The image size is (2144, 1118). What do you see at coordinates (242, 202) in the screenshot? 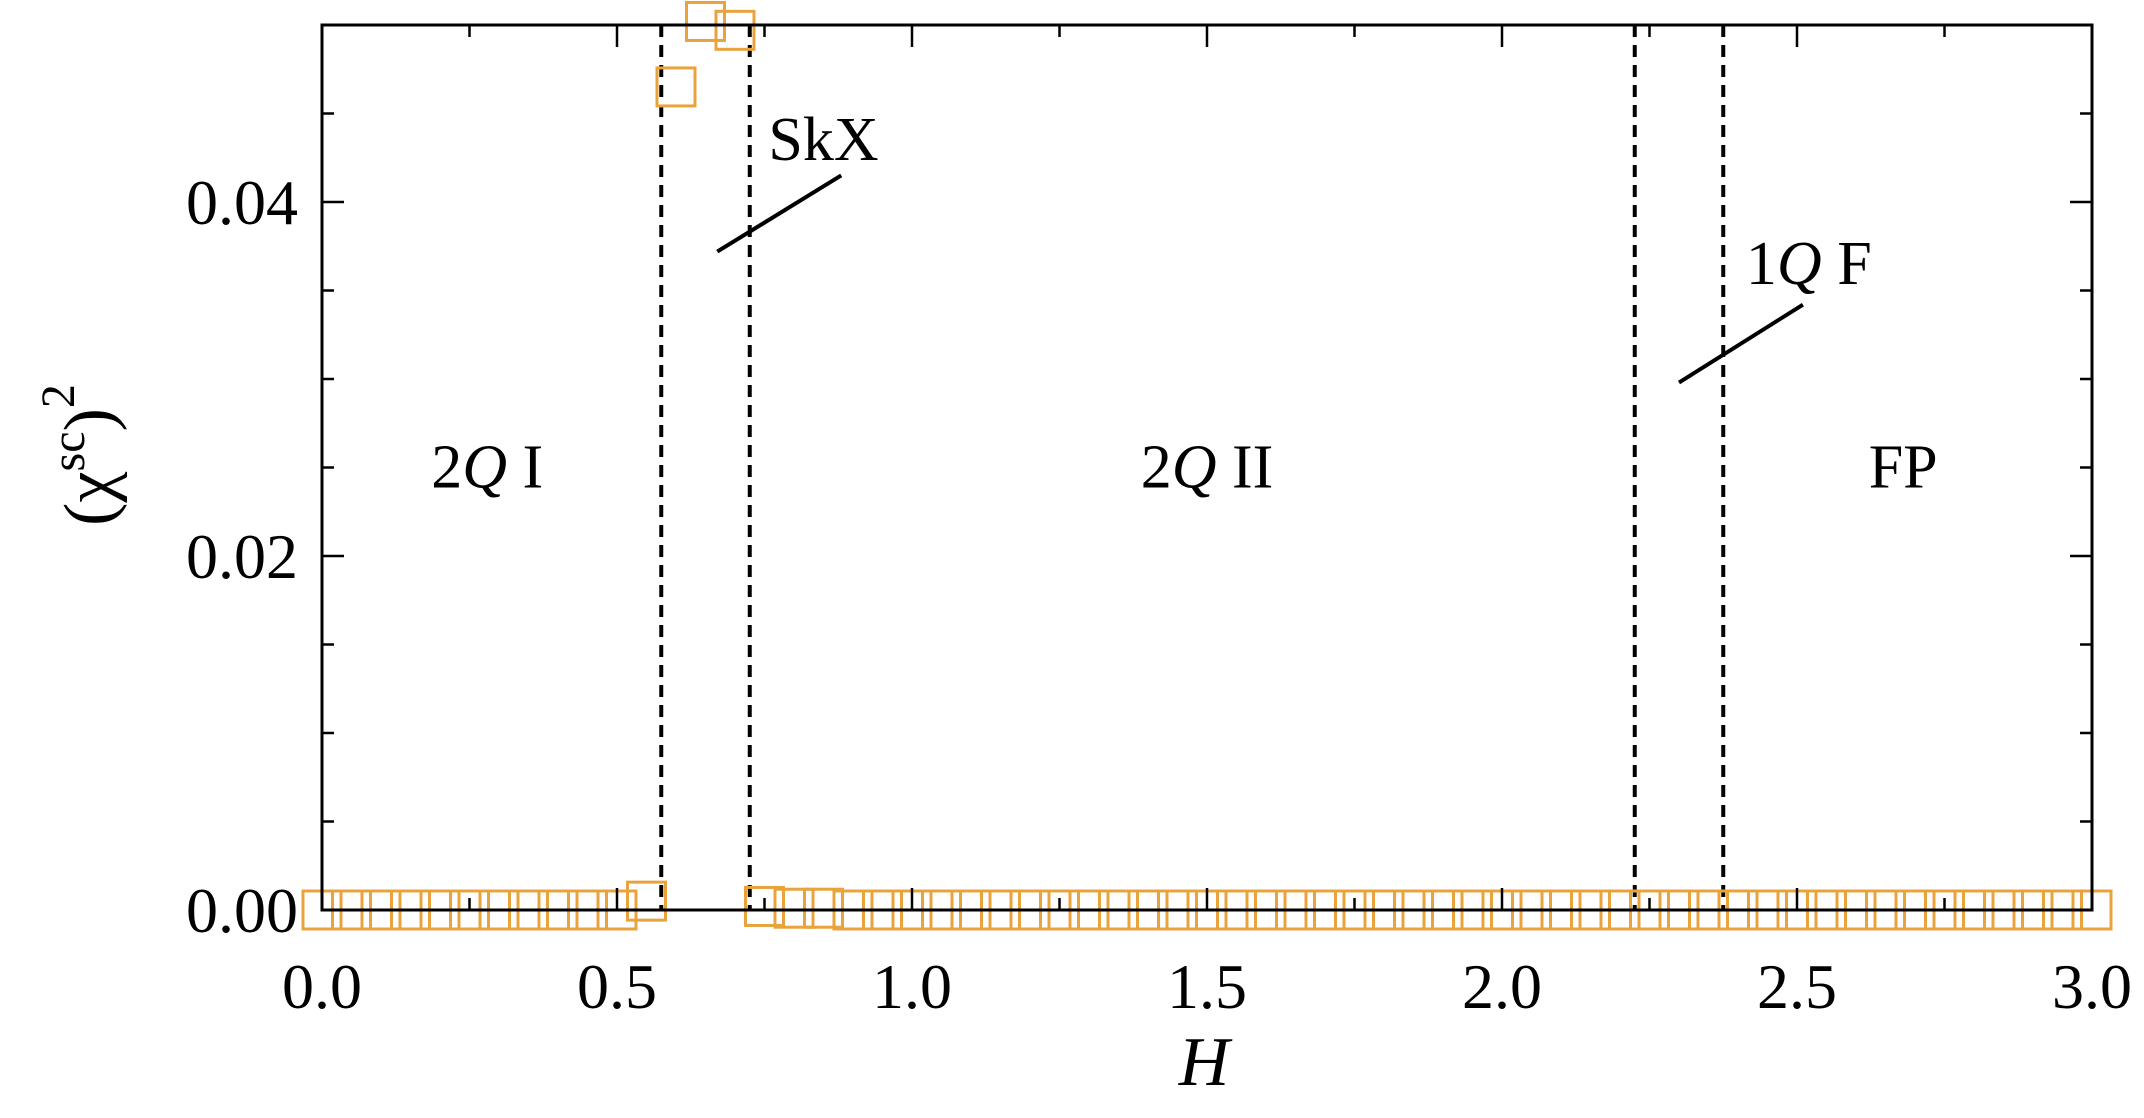
I see `y-tick-label: 0.04` at bounding box center [242, 202].